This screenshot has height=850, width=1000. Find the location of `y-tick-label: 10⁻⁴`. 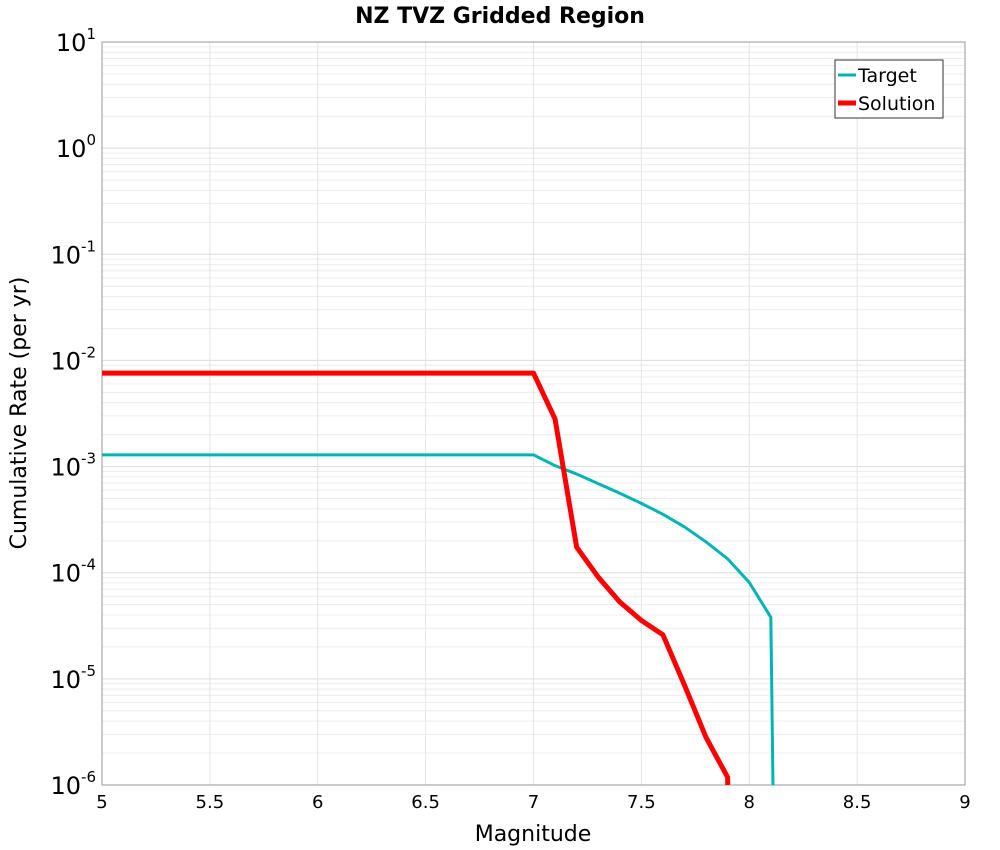

y-tick-label: 10⁻⁴ is located at coordinates (73, 572).